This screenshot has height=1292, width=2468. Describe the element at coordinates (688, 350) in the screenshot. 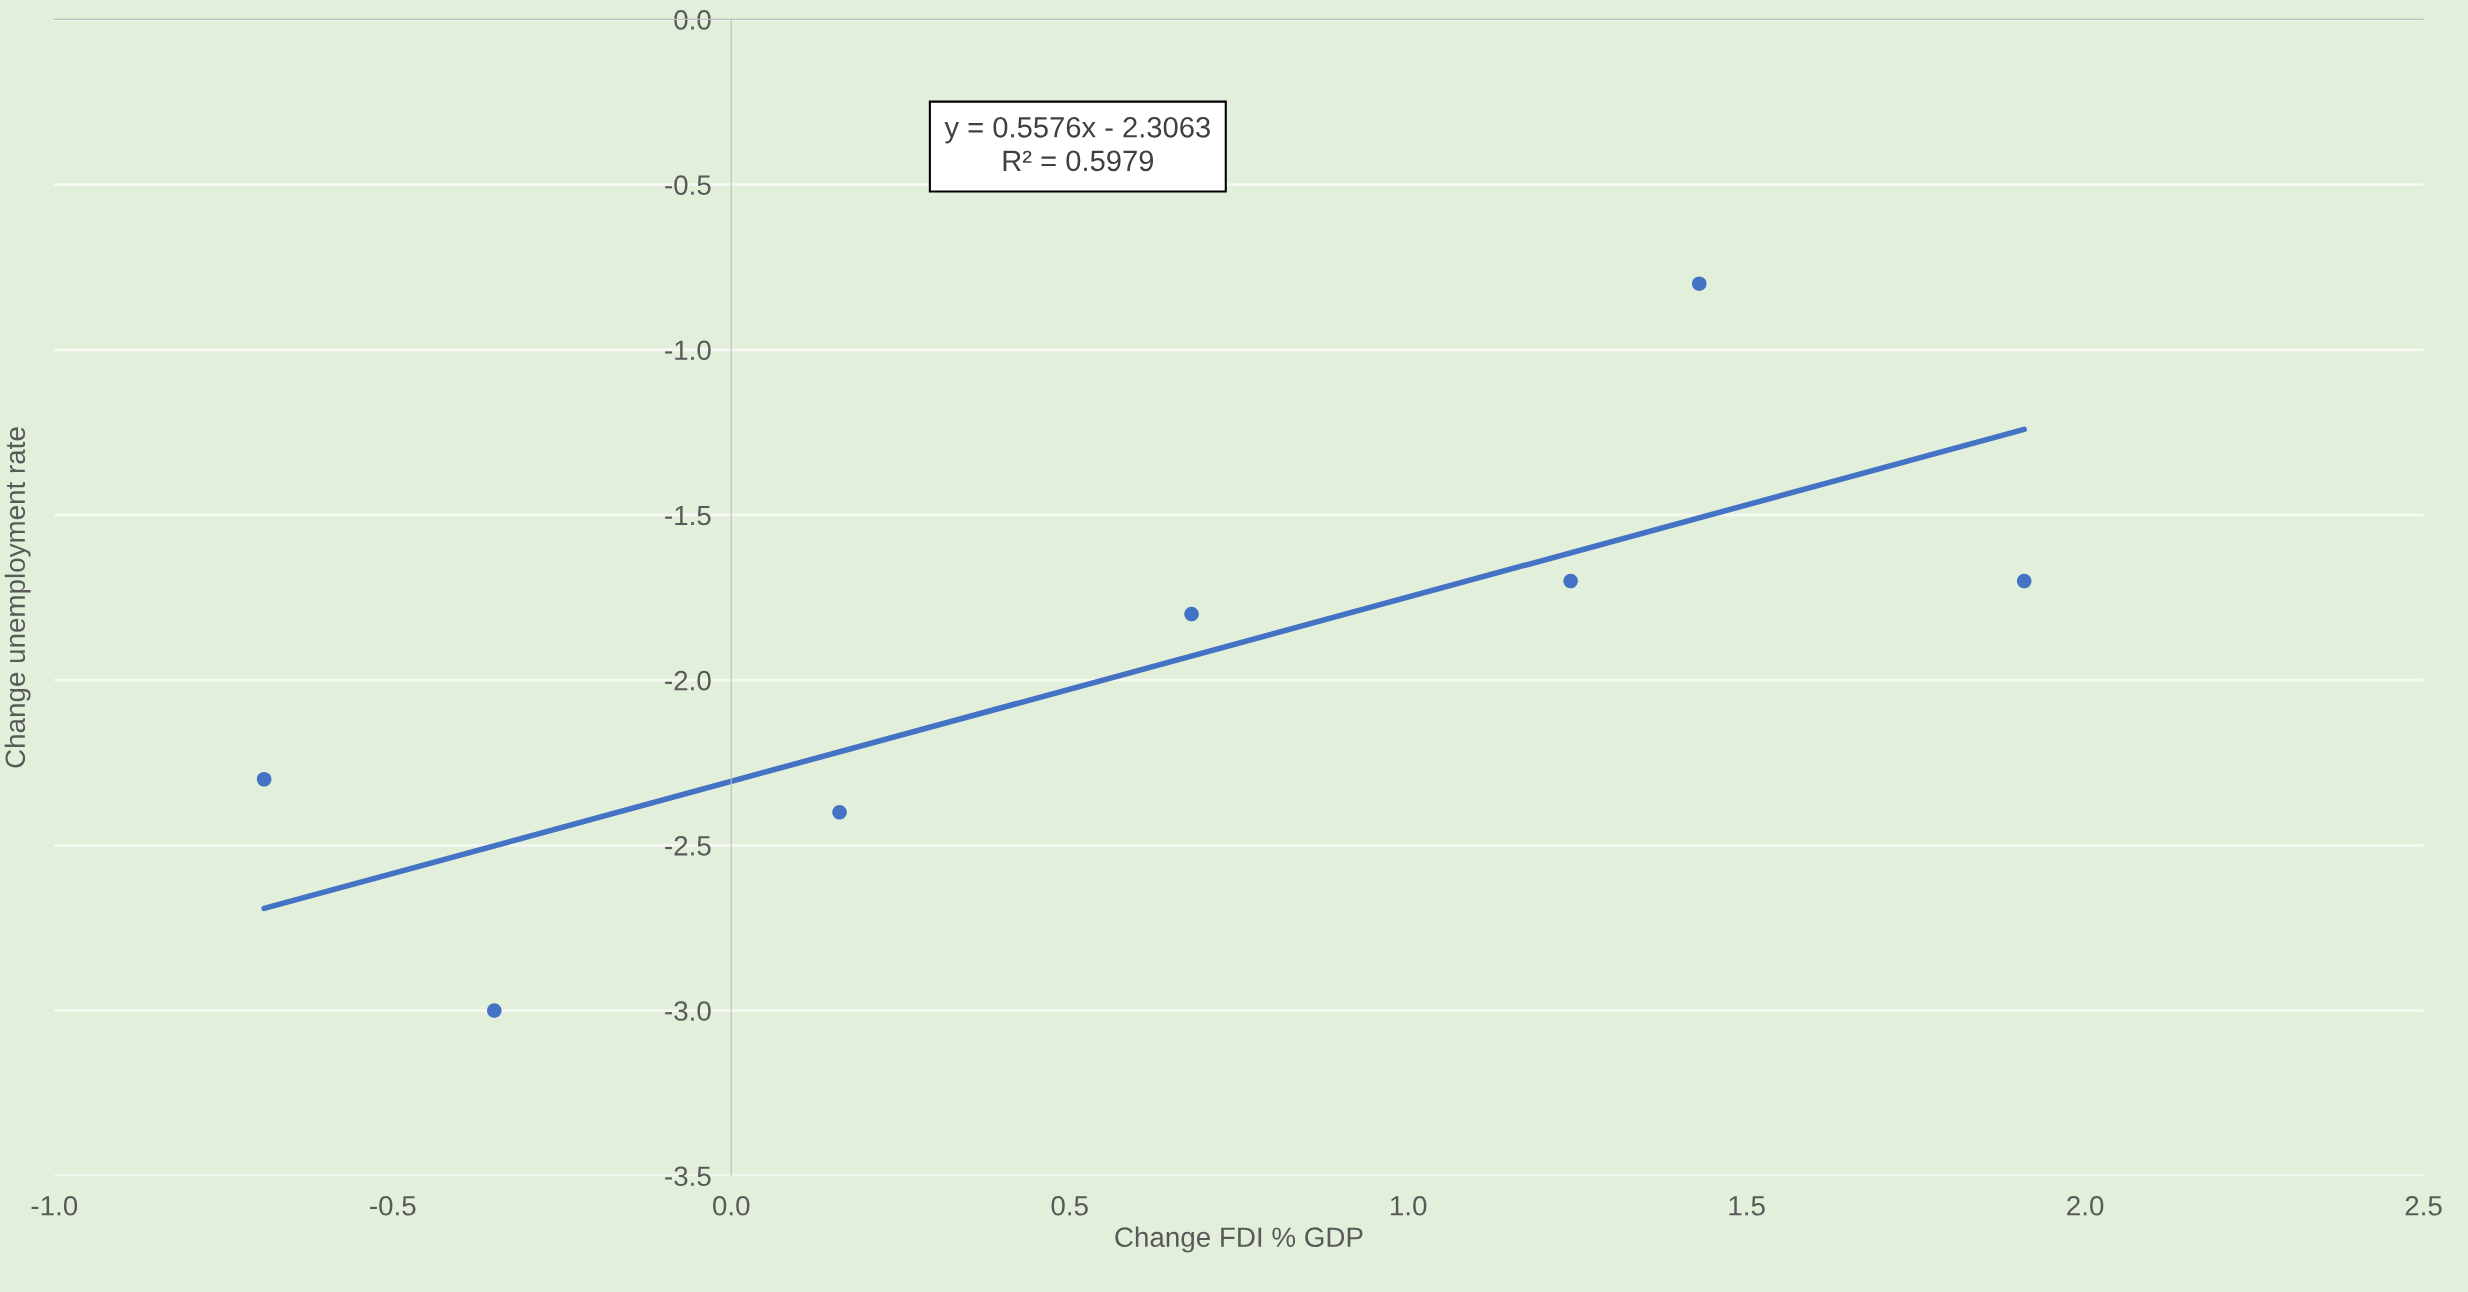

I see `y-tick-label: -1.0` at that location.